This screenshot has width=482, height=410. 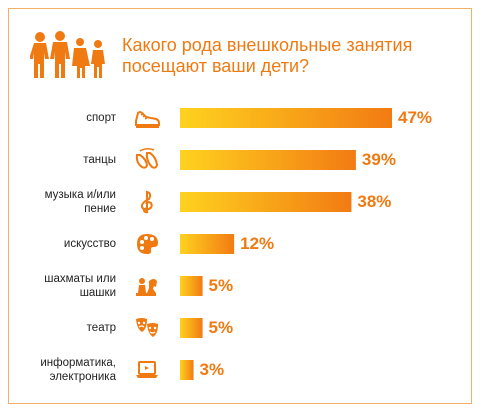 I want to click on value-label: 3%, so click(x=212, y=369).